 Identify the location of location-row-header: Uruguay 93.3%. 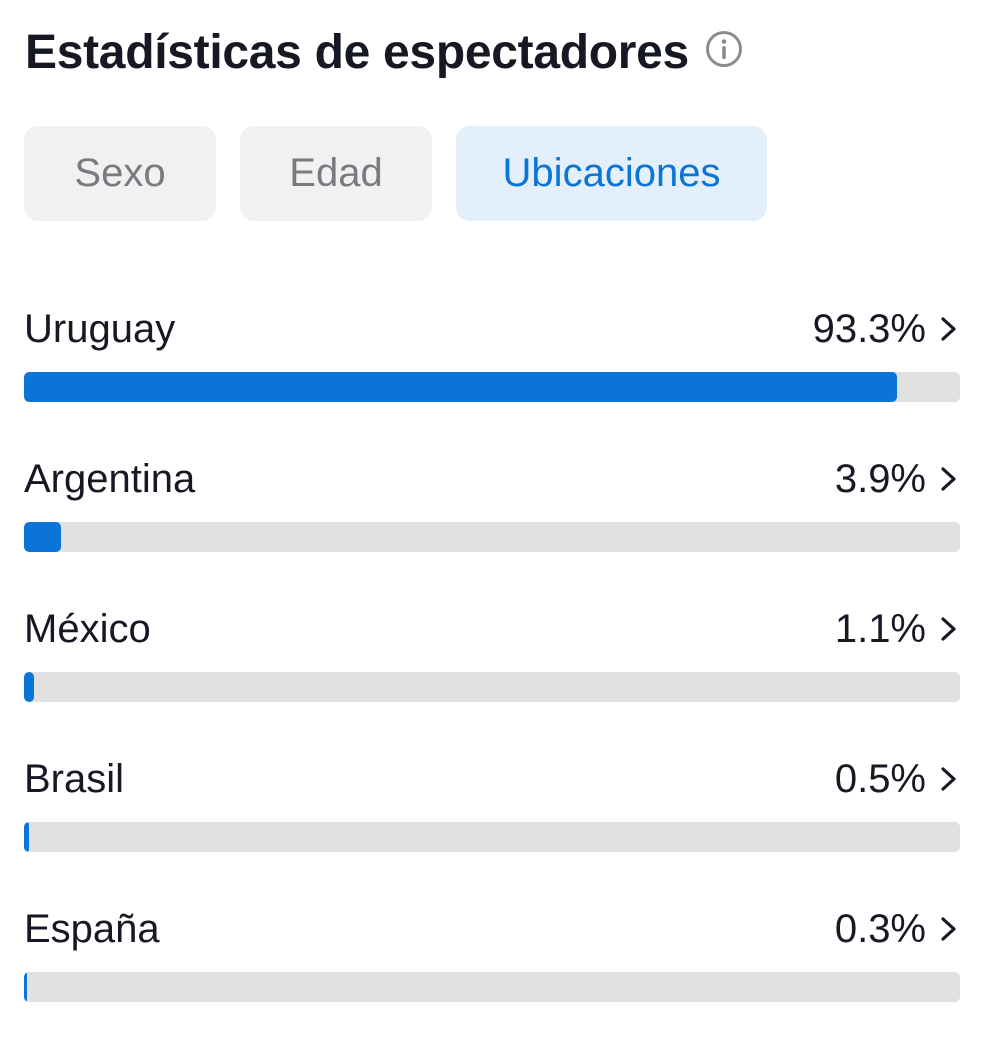
(492, 329).